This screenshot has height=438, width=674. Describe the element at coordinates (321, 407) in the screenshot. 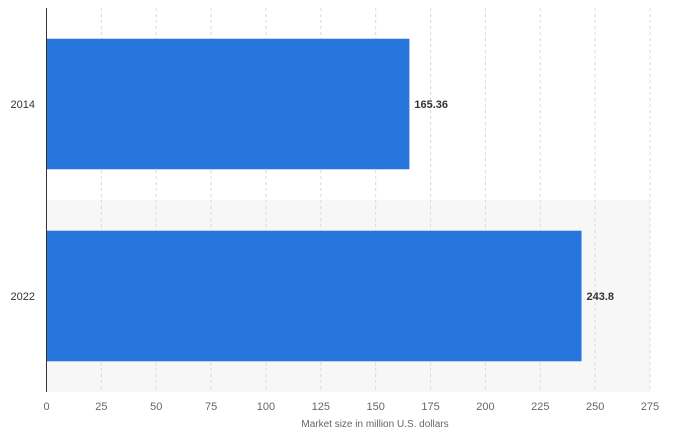

I see `x-tick-label: 125` at that location.